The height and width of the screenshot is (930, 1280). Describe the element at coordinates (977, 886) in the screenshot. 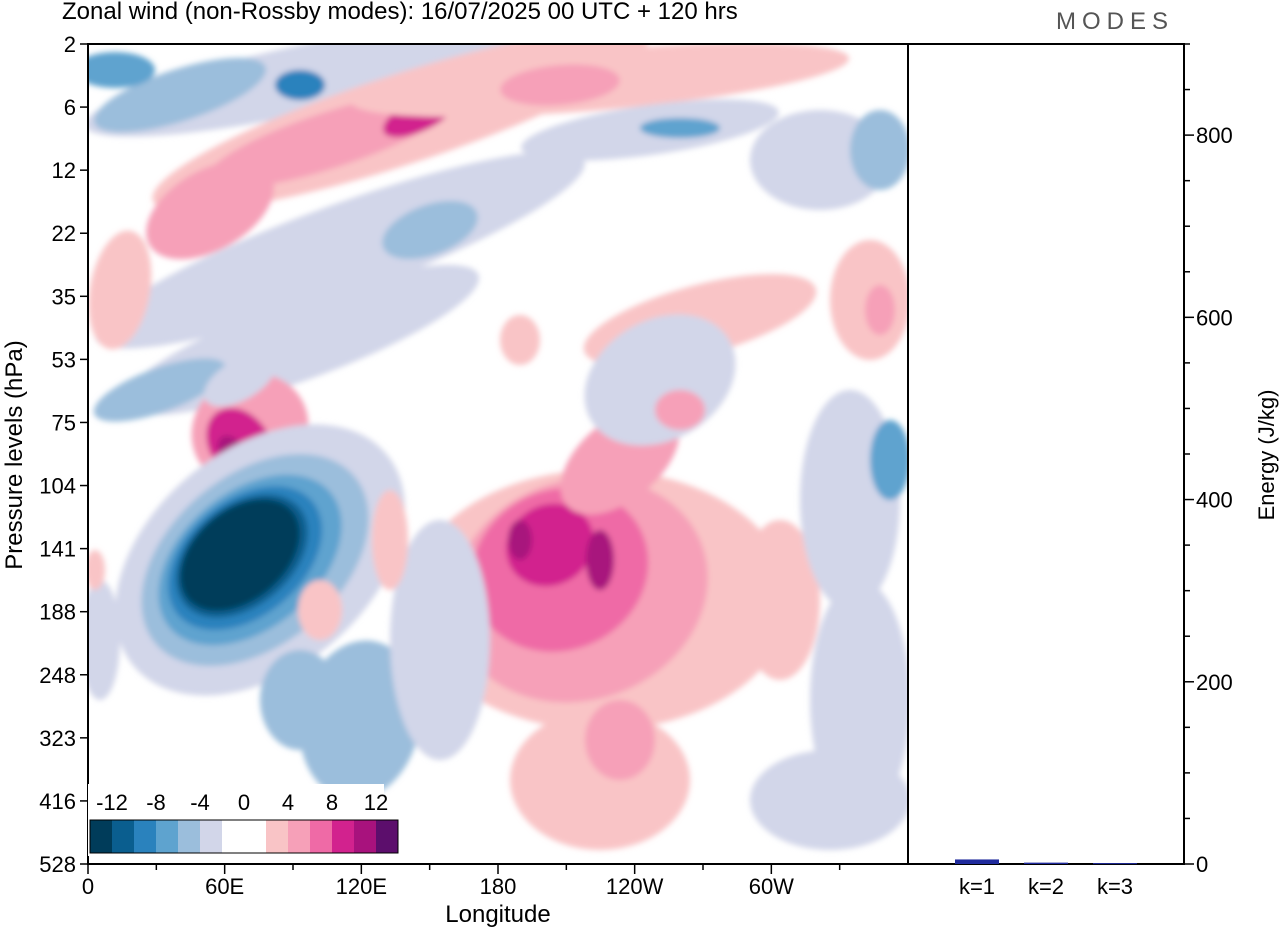

I see `energy-category-label: k=1` at that location.